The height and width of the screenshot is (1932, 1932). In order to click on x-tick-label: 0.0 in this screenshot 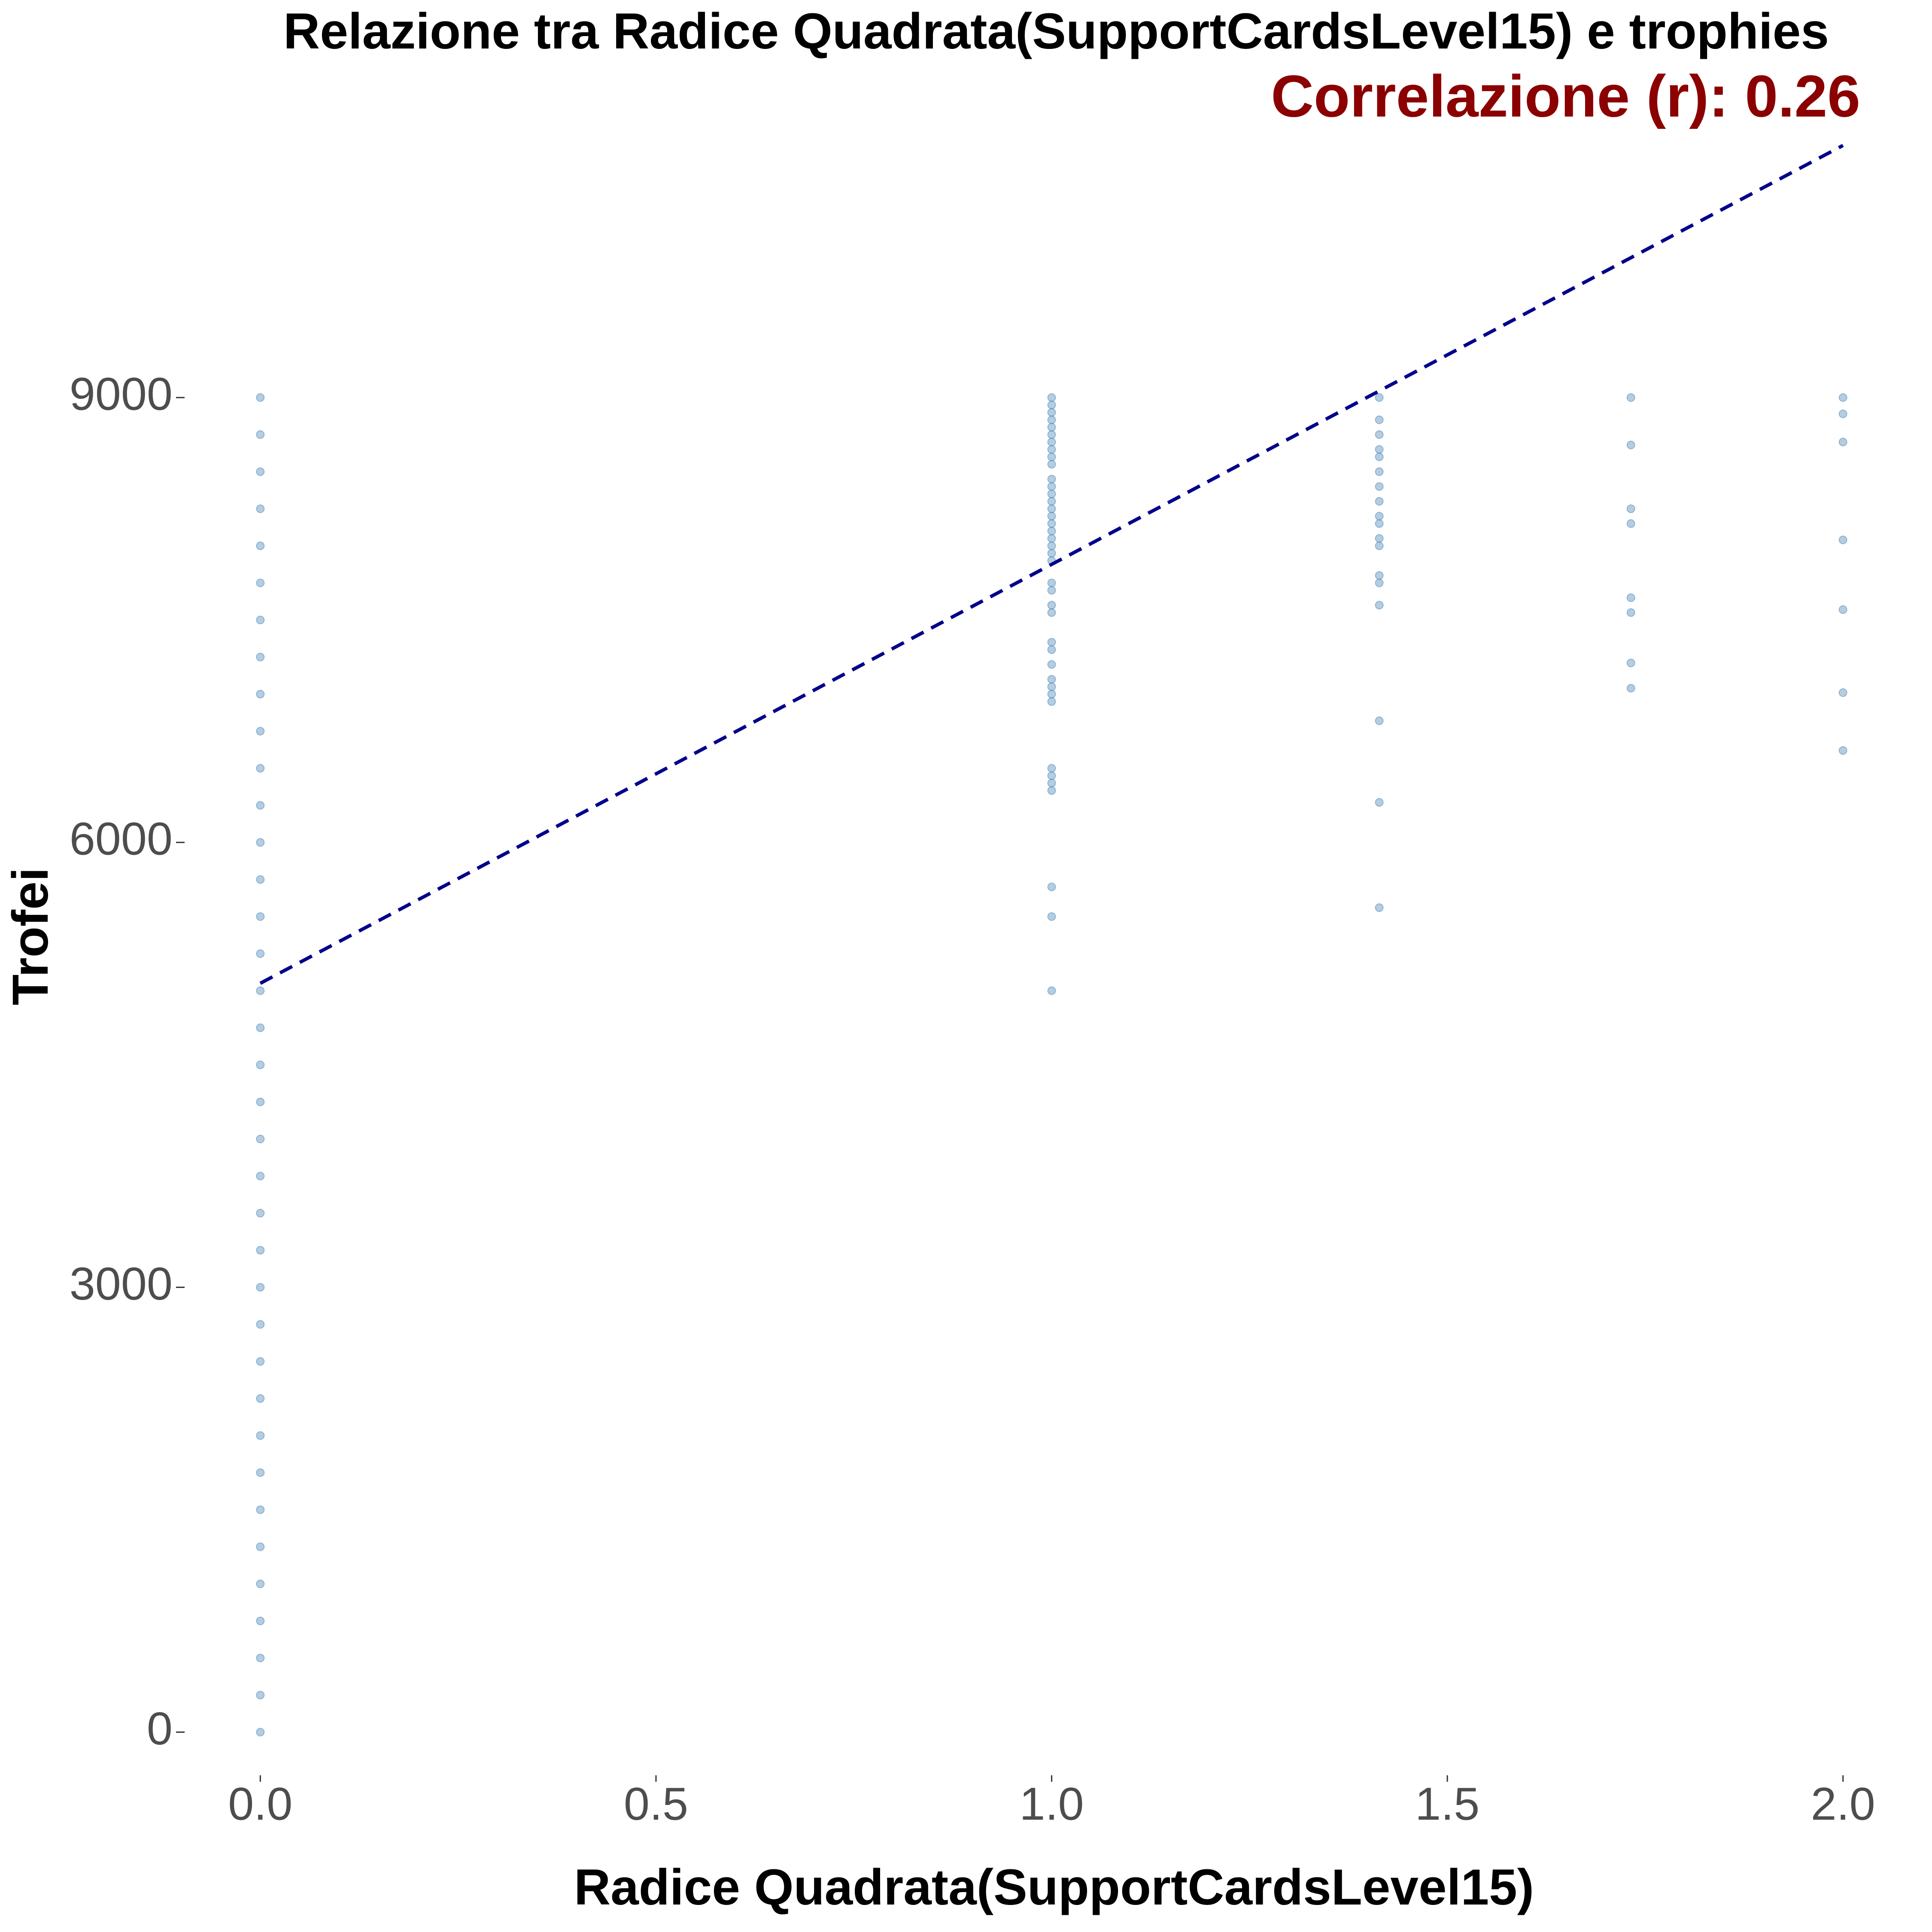, I will do `click(260, 1804)`.